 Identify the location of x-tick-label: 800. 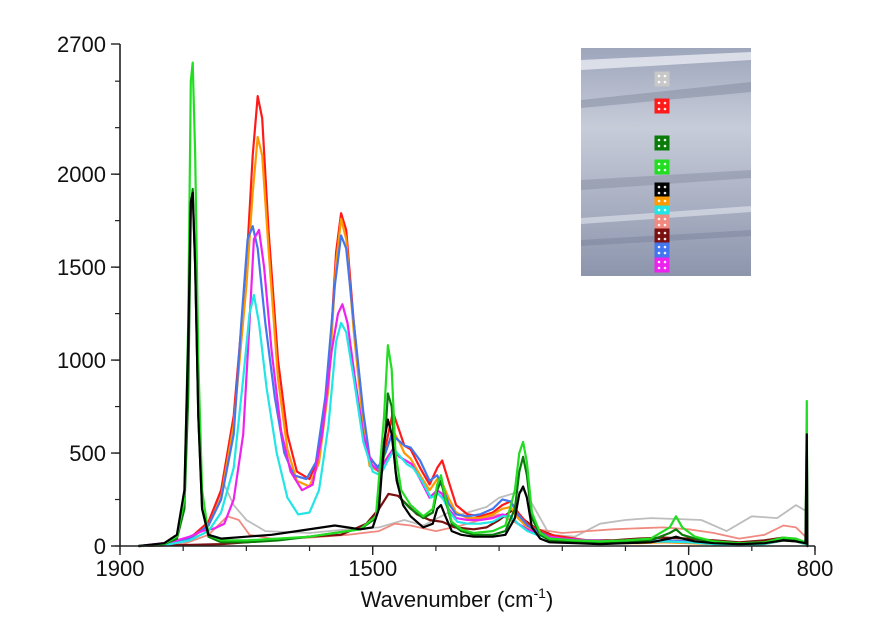
(815, 568).